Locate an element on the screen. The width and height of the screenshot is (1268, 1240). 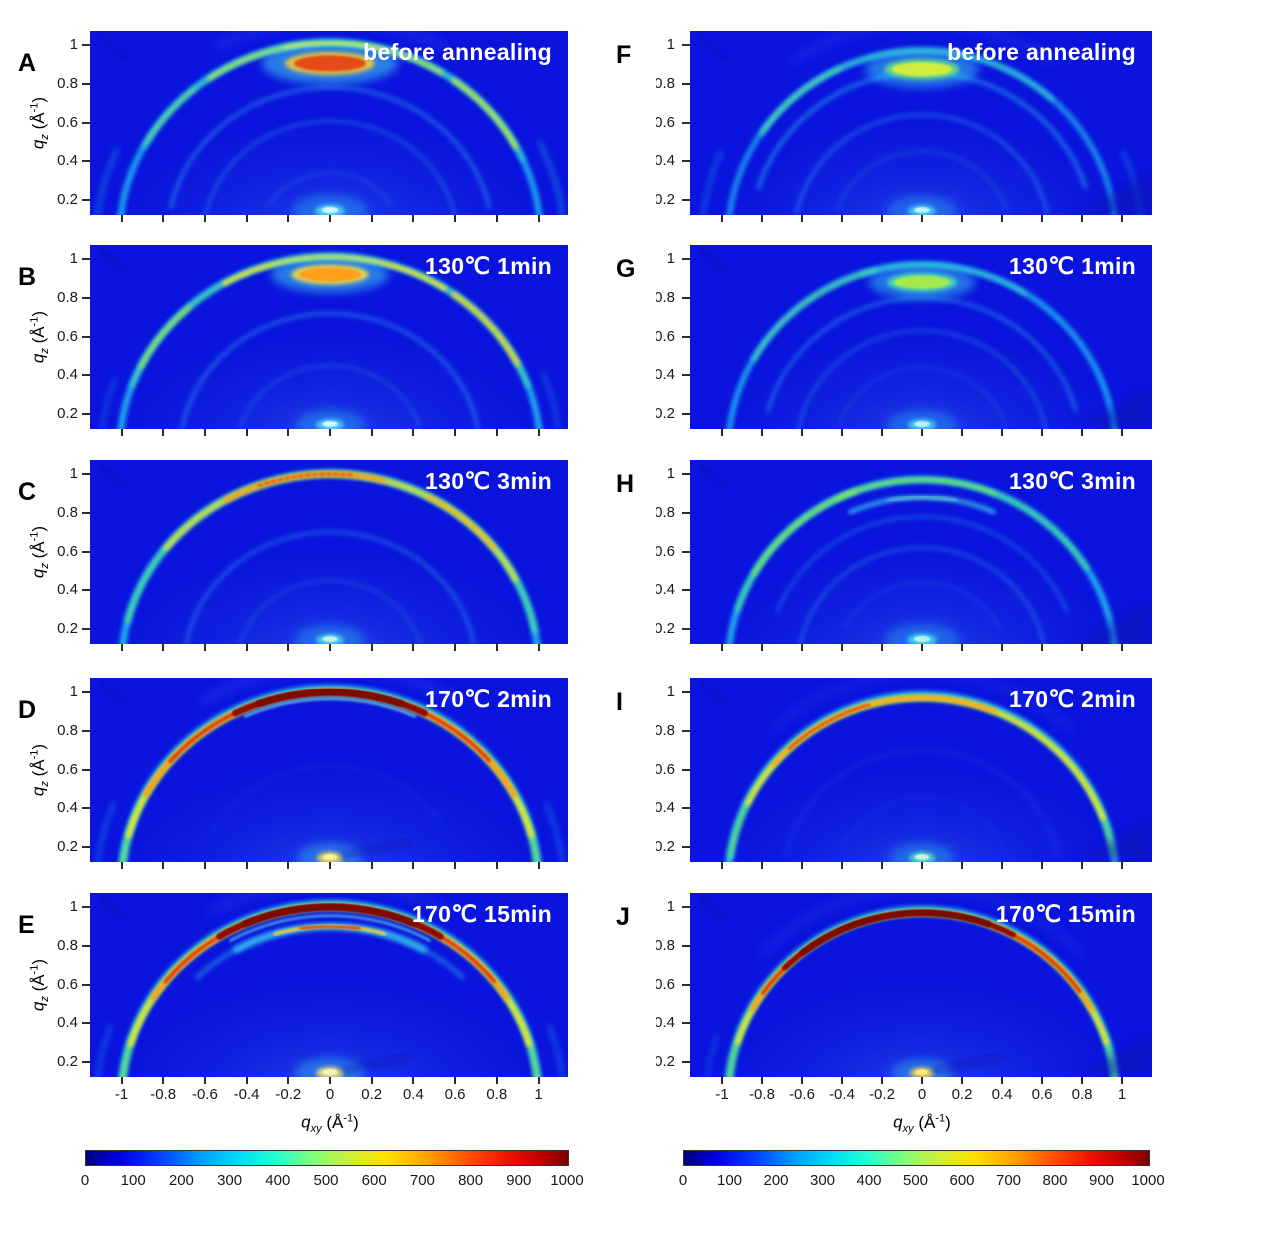
panel-letter-E: E is located at coordinates (26, 925).